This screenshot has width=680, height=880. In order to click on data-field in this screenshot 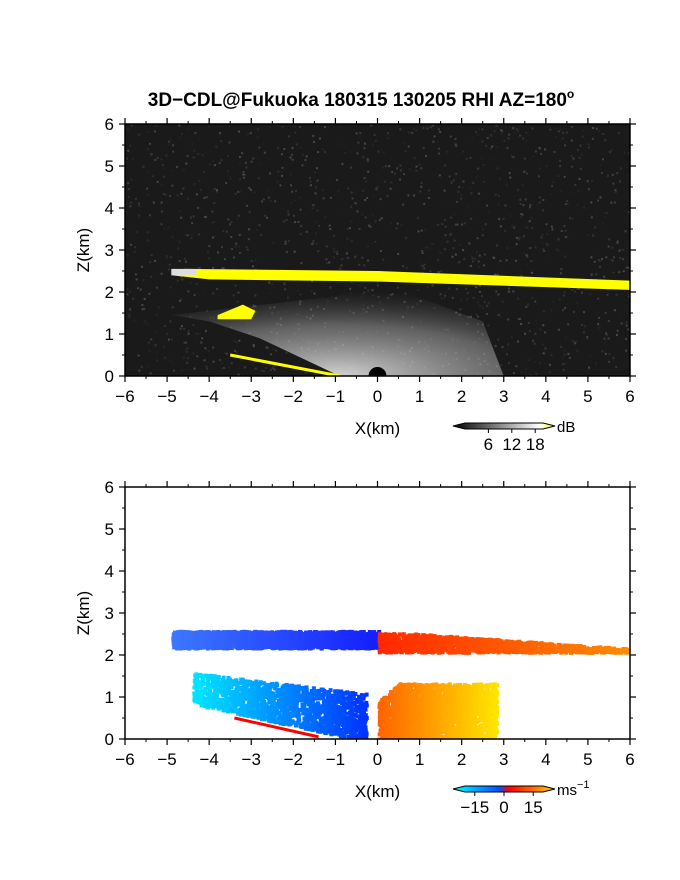, I will do `click(400, 684)`.